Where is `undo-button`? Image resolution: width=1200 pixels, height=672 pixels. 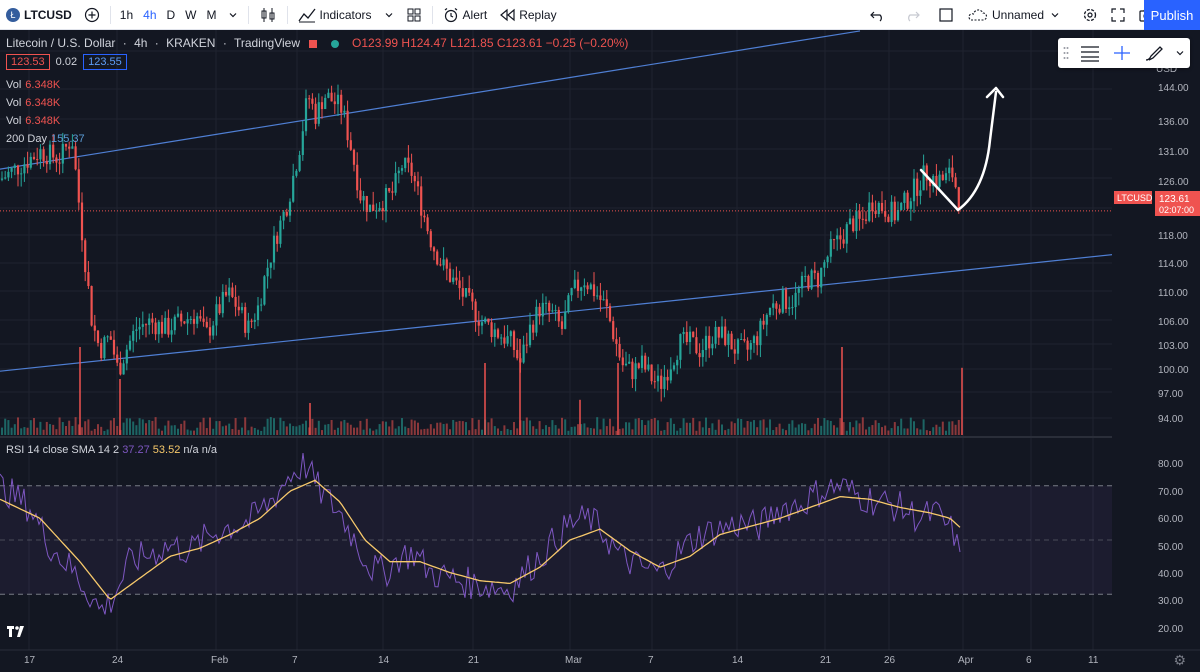
undo-button is located at coordinates (878, 15).